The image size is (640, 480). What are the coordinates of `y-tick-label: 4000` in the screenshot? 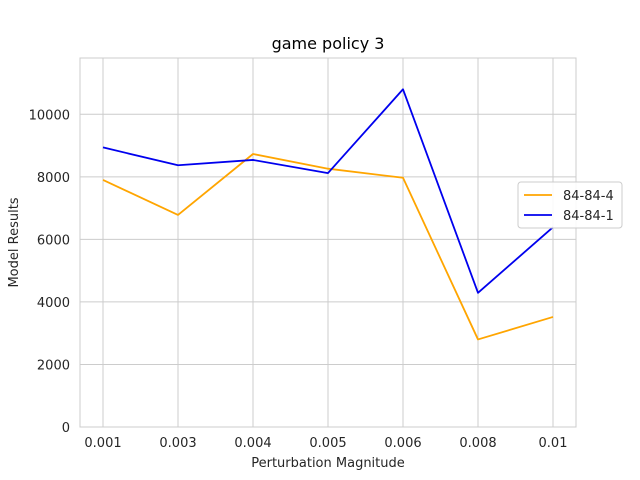 It's located at (53, 303).